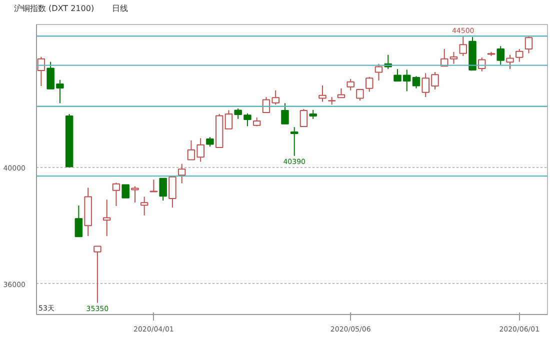  Describe the element at coordinates (54, 8) in the screenshot. I see `chart-title: 沪铜指数 (DXT 2100)` at that location.